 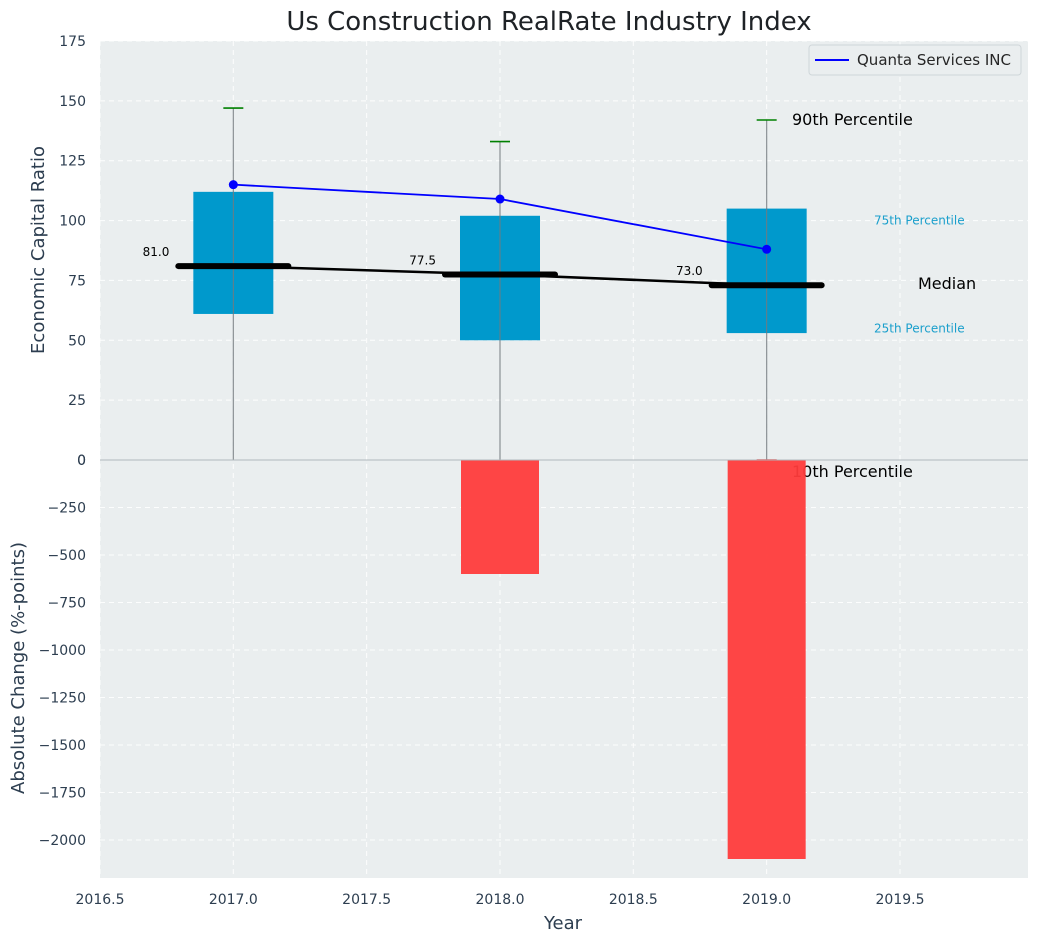 What do you see at coordinates (77, 341) in the screenshot?
I see `top-y-tick-label: 50` at bounding box center [77, 341].